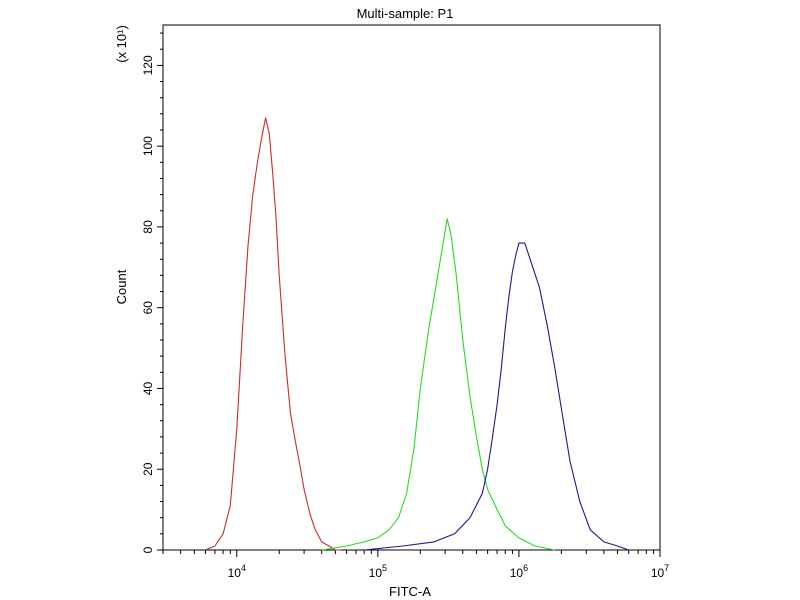 This screenshot has height=600, width=800. What do you see at coordinates (148, 388) in the screenshot?
I see `y-tick-label: 40` at bounding box center [148, 388].